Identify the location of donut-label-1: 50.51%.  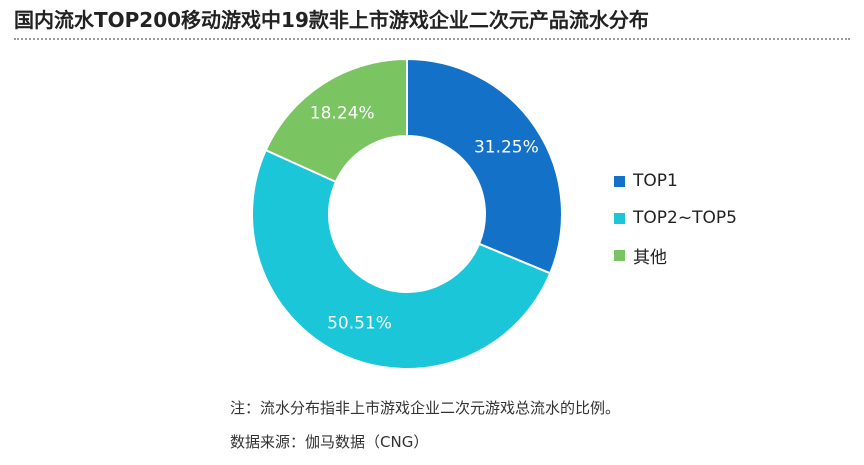
(359, 324).